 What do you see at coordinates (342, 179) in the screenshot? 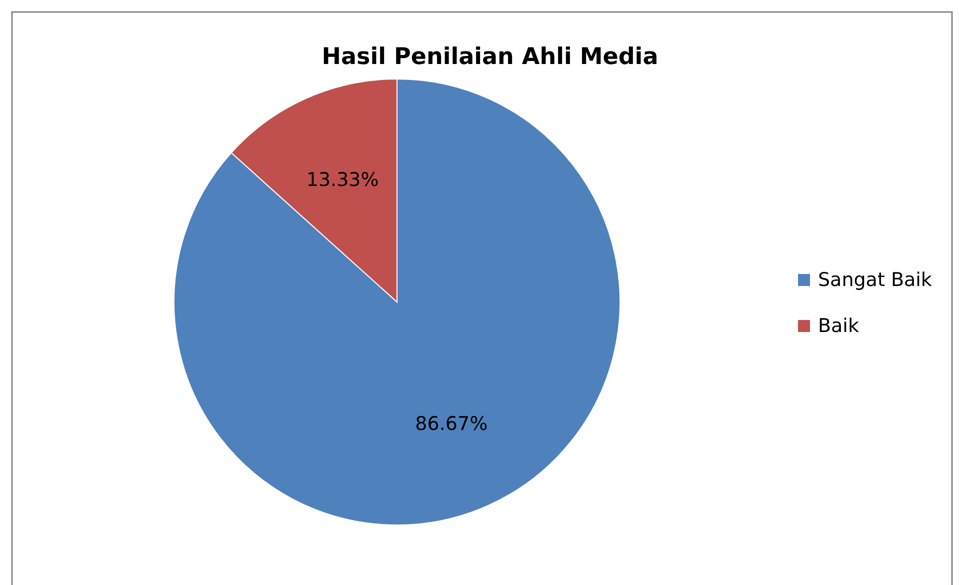
I see `data-label: 13.33%` at bounding box center [342, 179].